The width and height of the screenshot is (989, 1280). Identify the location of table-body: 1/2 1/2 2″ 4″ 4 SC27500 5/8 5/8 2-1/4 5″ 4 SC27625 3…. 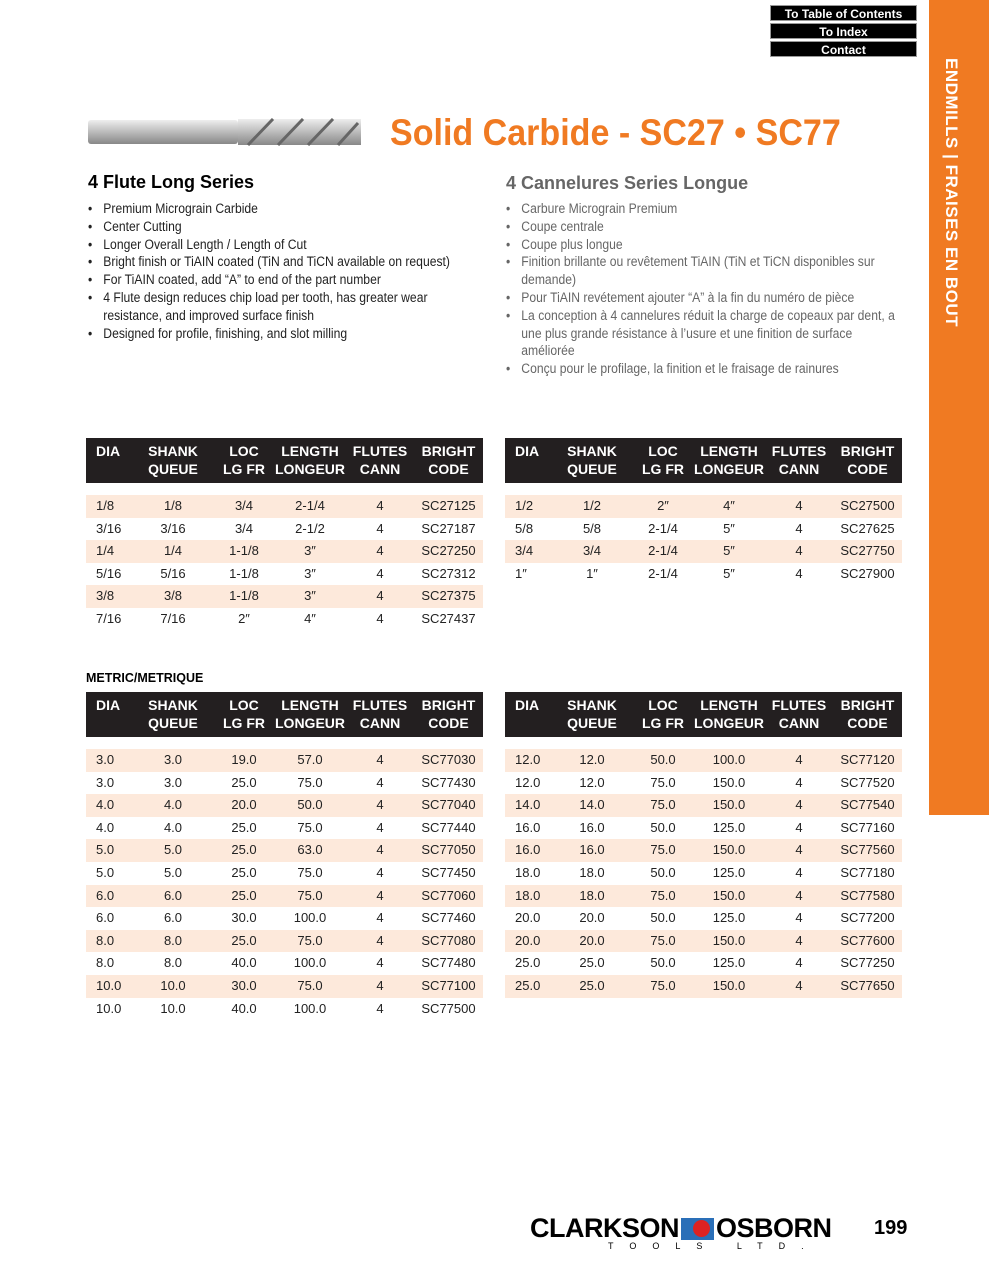
(703, 540).